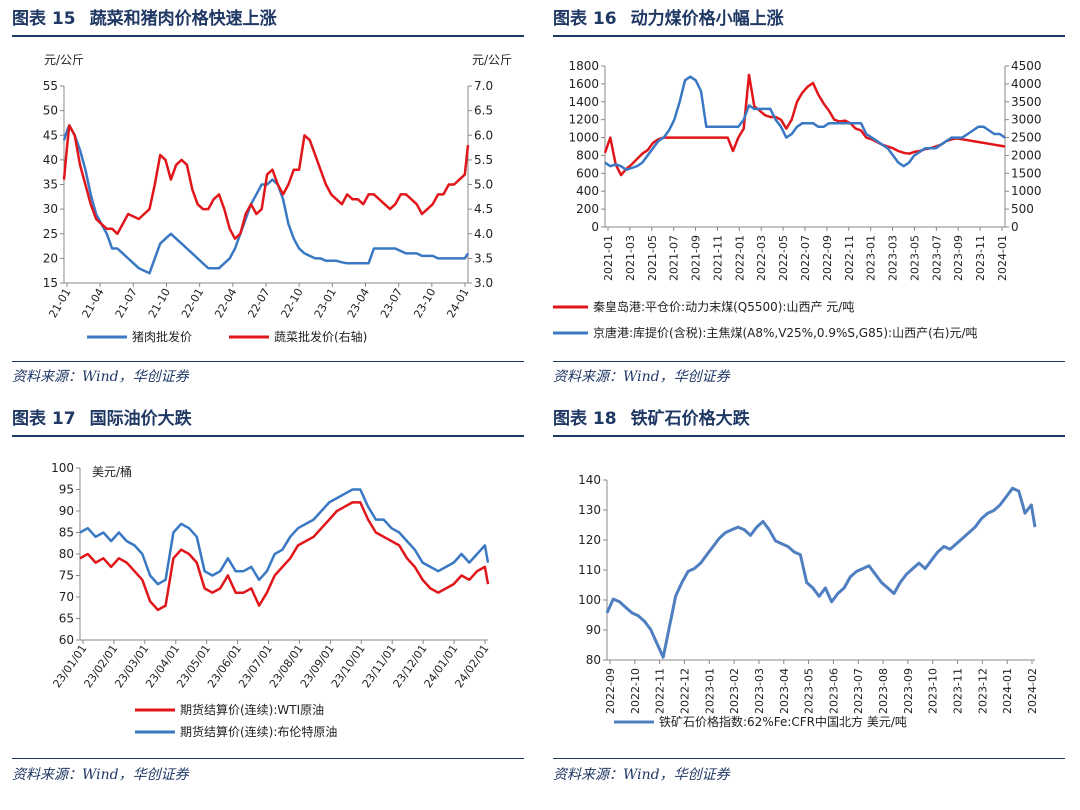 This screenshot has width=1080, height=810. Describe the element at coordinates (914, 258) in the screenshot. I see `x-tick-label: 2023-05` at that location.